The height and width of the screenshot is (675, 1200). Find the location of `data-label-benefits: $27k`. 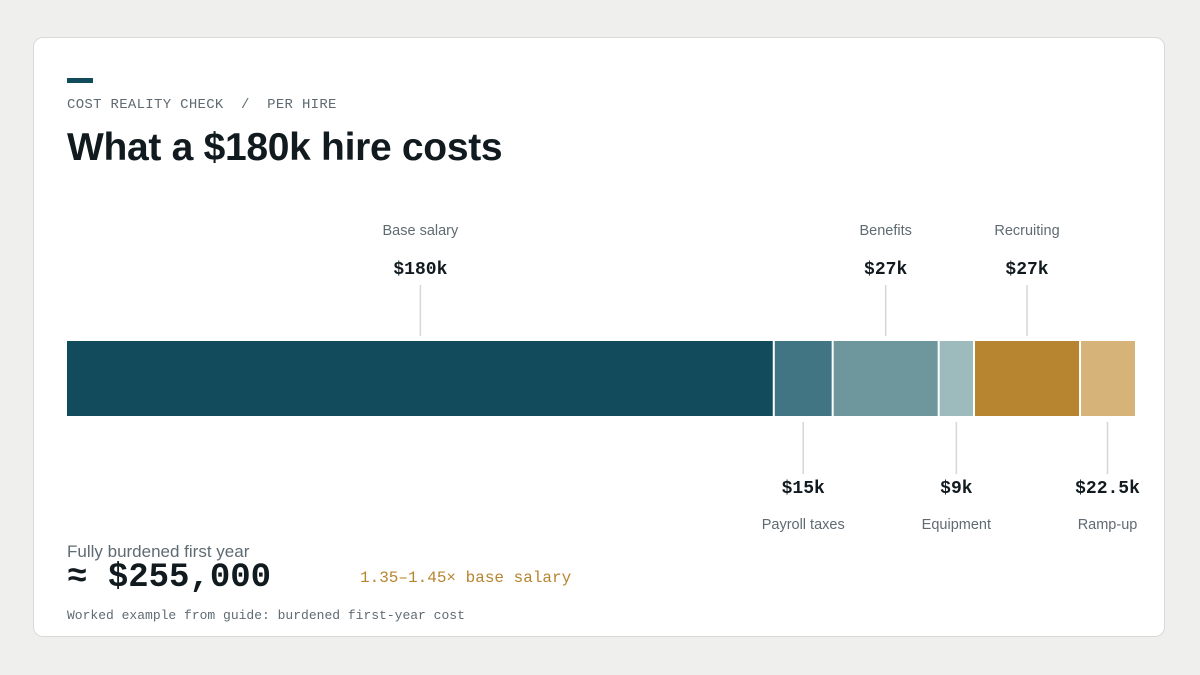

data-label-benefits: $27k is located at coordinates (885, 270).